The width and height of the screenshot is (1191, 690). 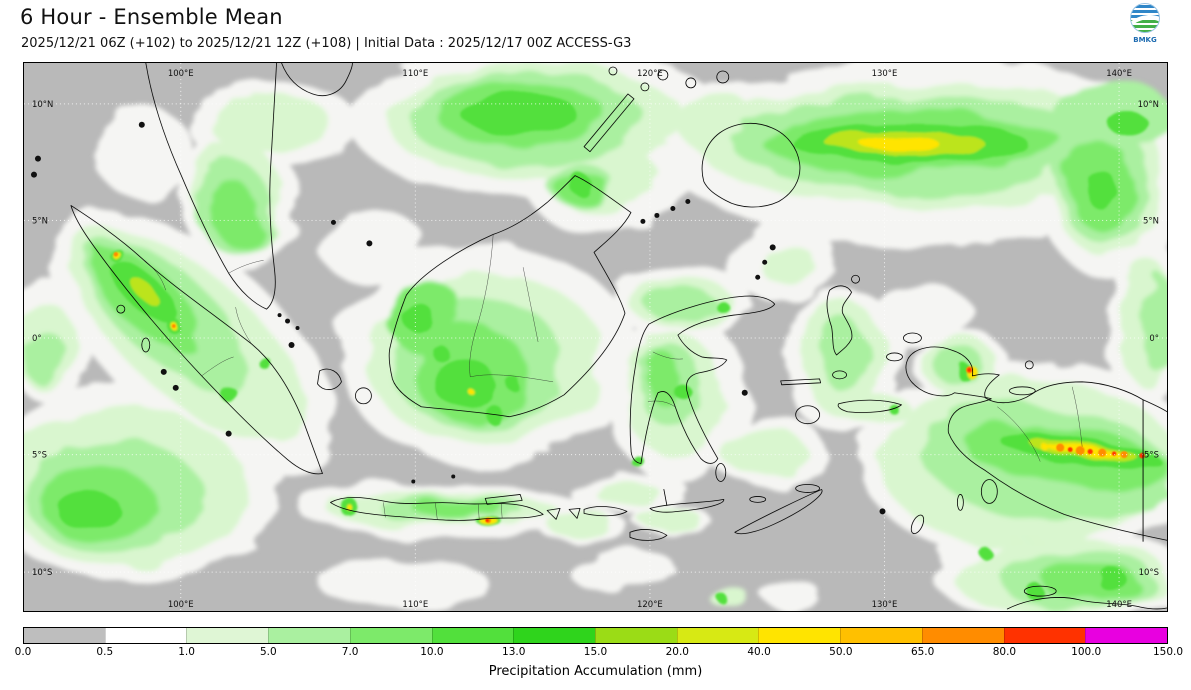 What do you see at coordinates (186, 652) in the screenshot?
I see `colorbar-tick-label: 1.0` at bounding box center [186, 652].